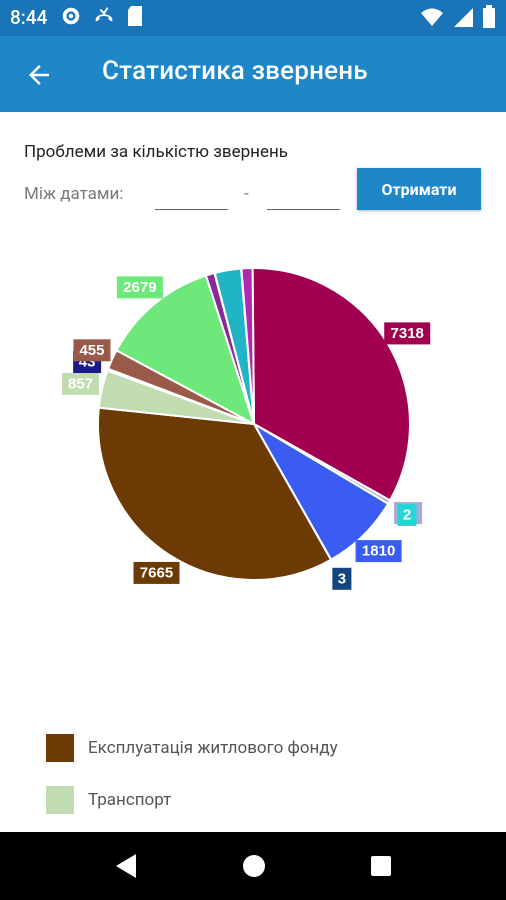 This screenshot has width=506, height=900. I want to click on page-title: Статистика звернень, so click(235, 71).